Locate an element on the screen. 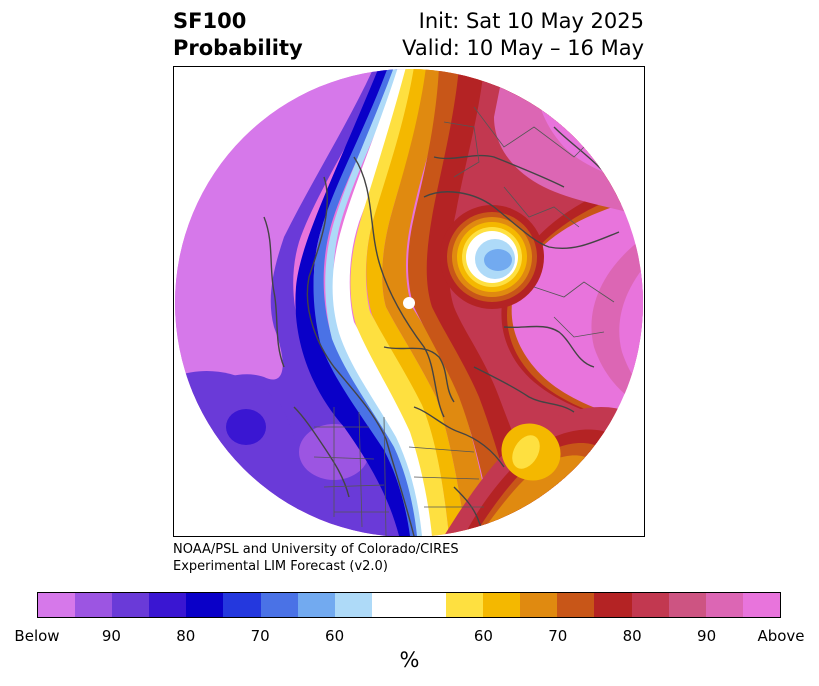 This screenshot has height=686, width=819. valid-range: Valid: 10 May – 16 May is located at coordinates (523, 48).